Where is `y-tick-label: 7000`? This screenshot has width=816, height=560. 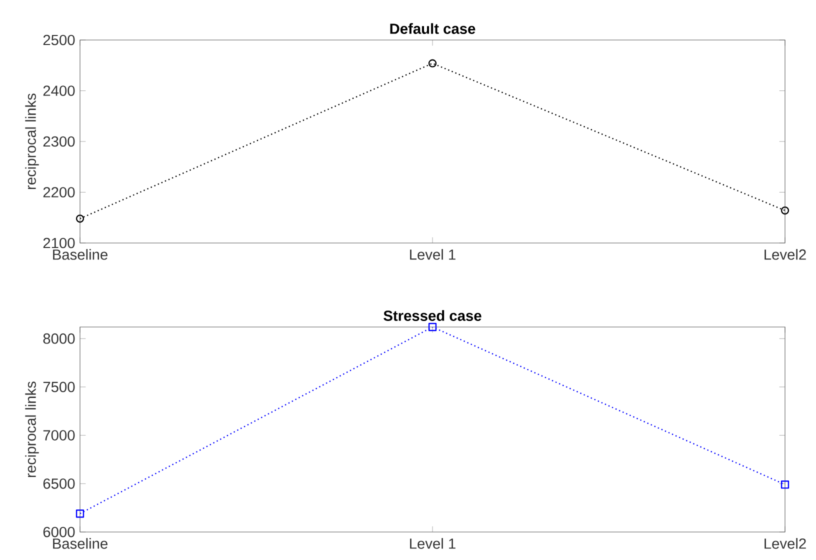
y-tick-label: 7000 is located at coordinates (59, 435).